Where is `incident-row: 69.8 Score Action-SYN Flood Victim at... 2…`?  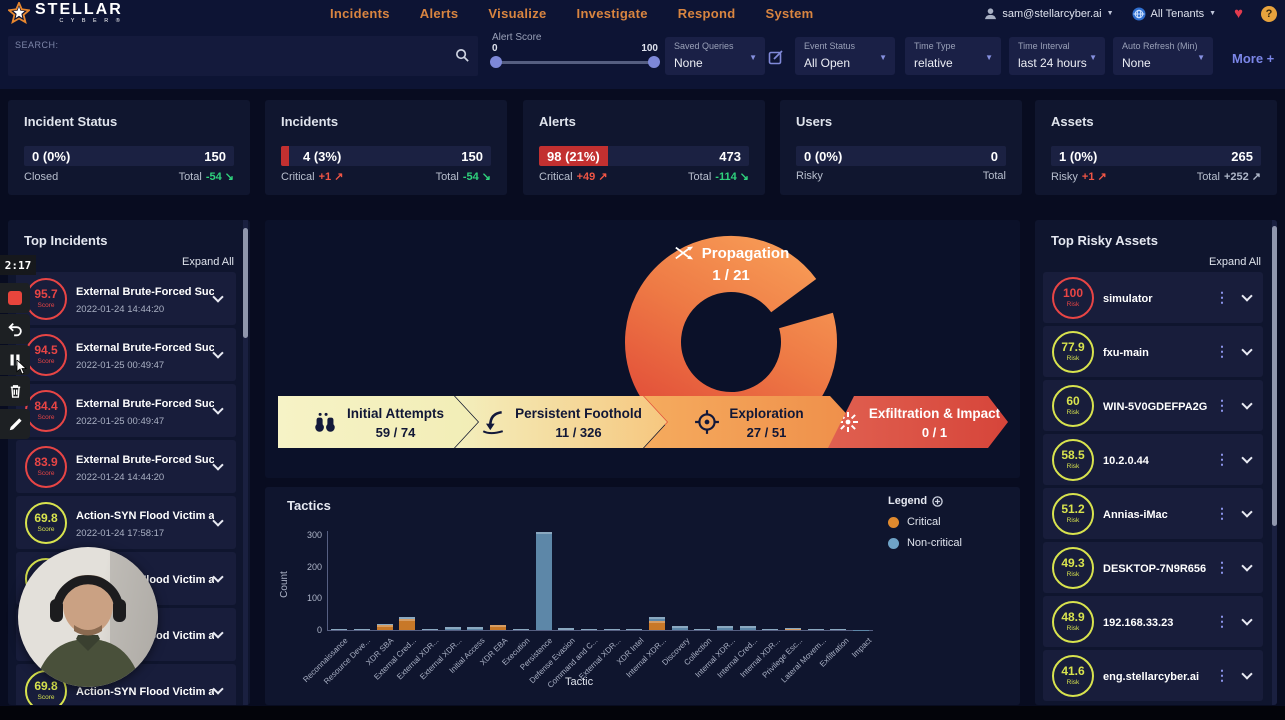 incident-row: 69.8 Score Action-SYN Flood Victim at... 2… is located at coordinates (126, 522).